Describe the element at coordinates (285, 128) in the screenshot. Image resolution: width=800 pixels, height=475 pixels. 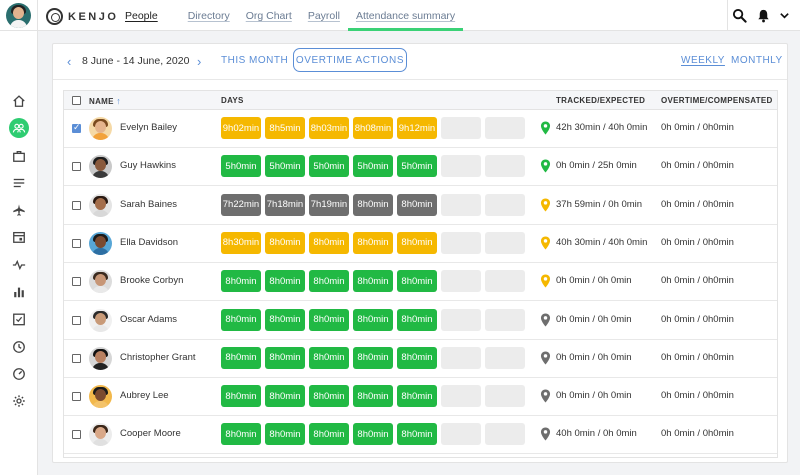
I see `day-hours-chip: 8h5min` at that location.